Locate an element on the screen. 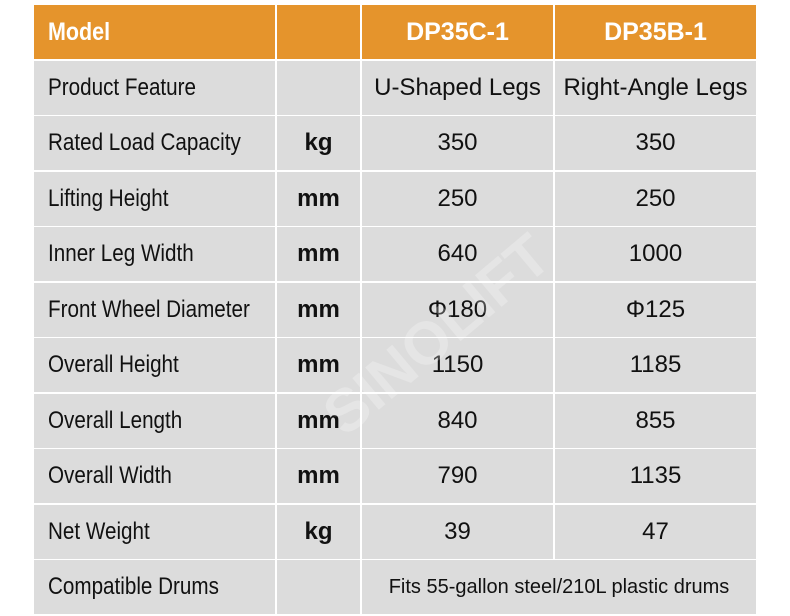 This screenshot has width=790, height=616. row-label: Front Wheel Diameter is located at coordinates (154, 309).